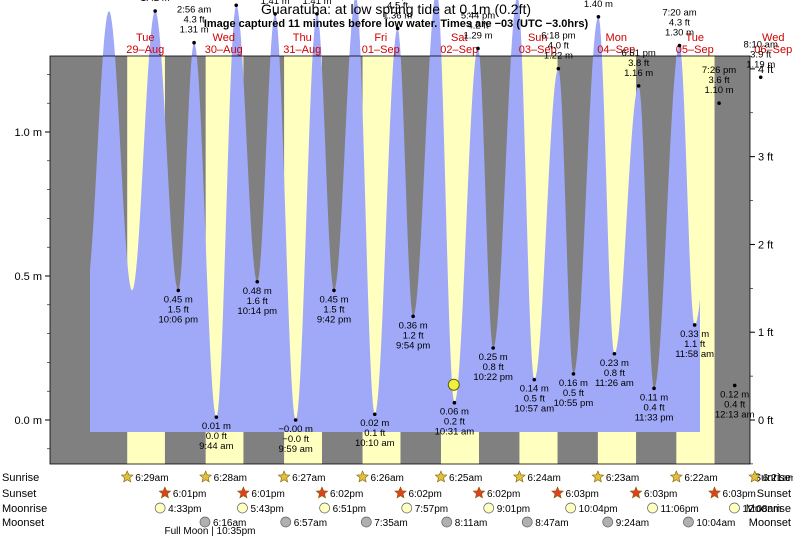 The height and width of the screenshot is (539, 793). What do you see at coordinates (538, 50) in the screenshot?
I see `day-date: 03–Sep` at bounding box center [538, 50].